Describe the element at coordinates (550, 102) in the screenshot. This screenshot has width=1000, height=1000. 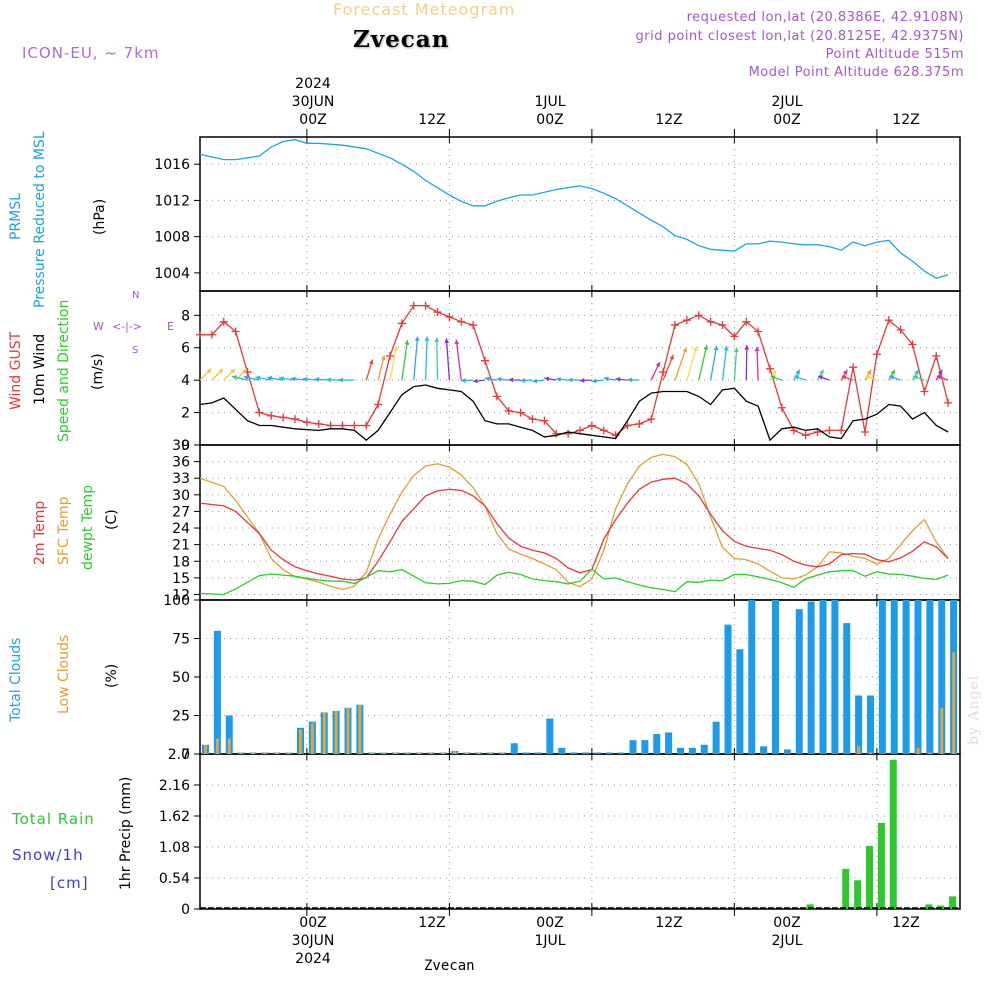
I see `top-date-1jul: 1JUL` at that location.